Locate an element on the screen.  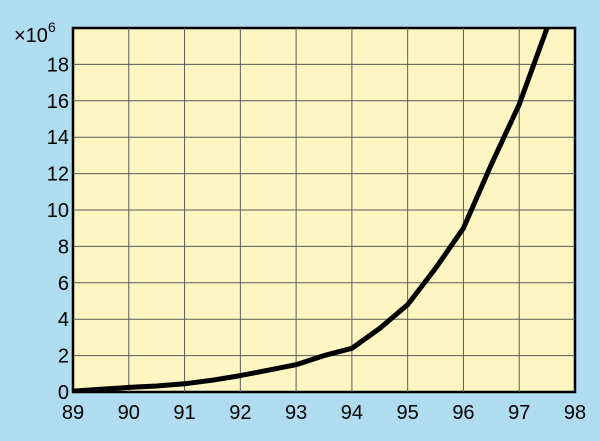
y-axis-multiplier-exponent: 6 is located at coordinates (52, 27).